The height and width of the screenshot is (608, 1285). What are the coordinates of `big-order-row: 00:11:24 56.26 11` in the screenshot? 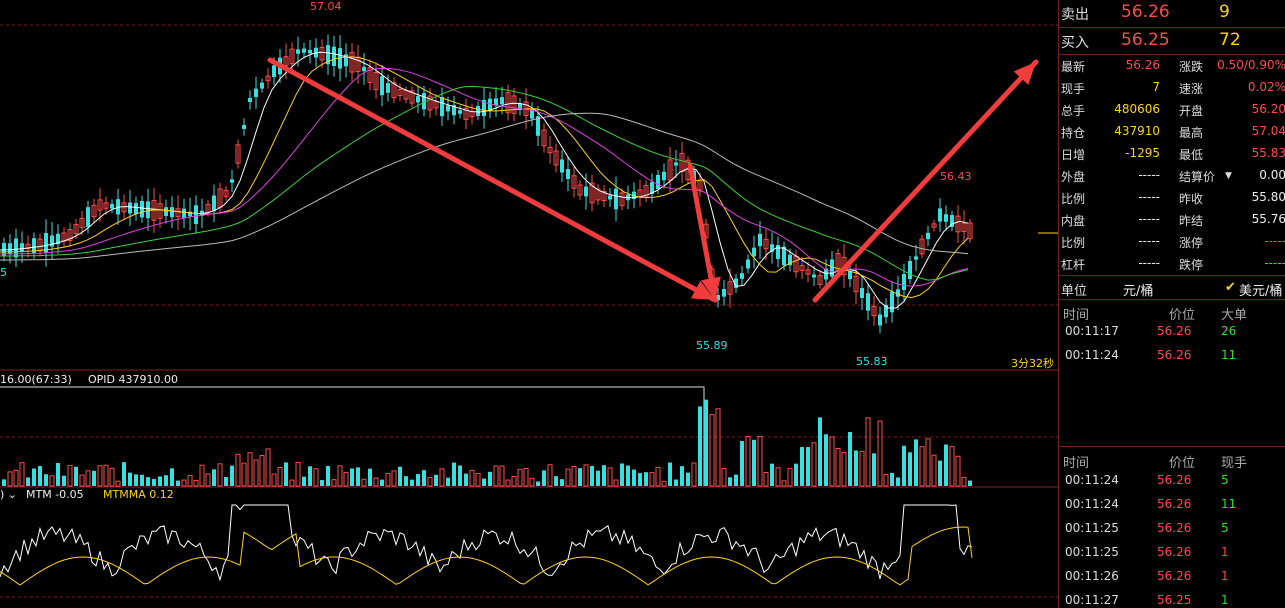 It's located at (1172, 356).